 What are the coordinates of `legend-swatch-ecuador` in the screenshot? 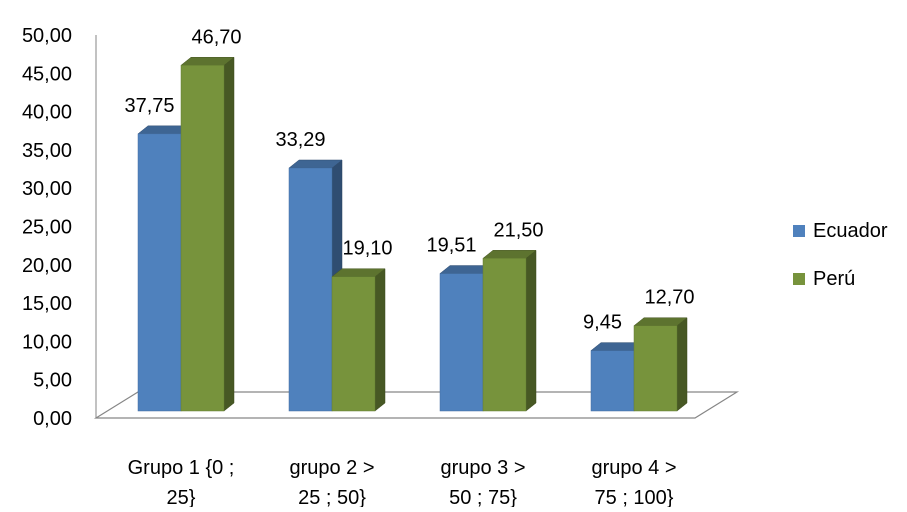 It's located at (799, 231).